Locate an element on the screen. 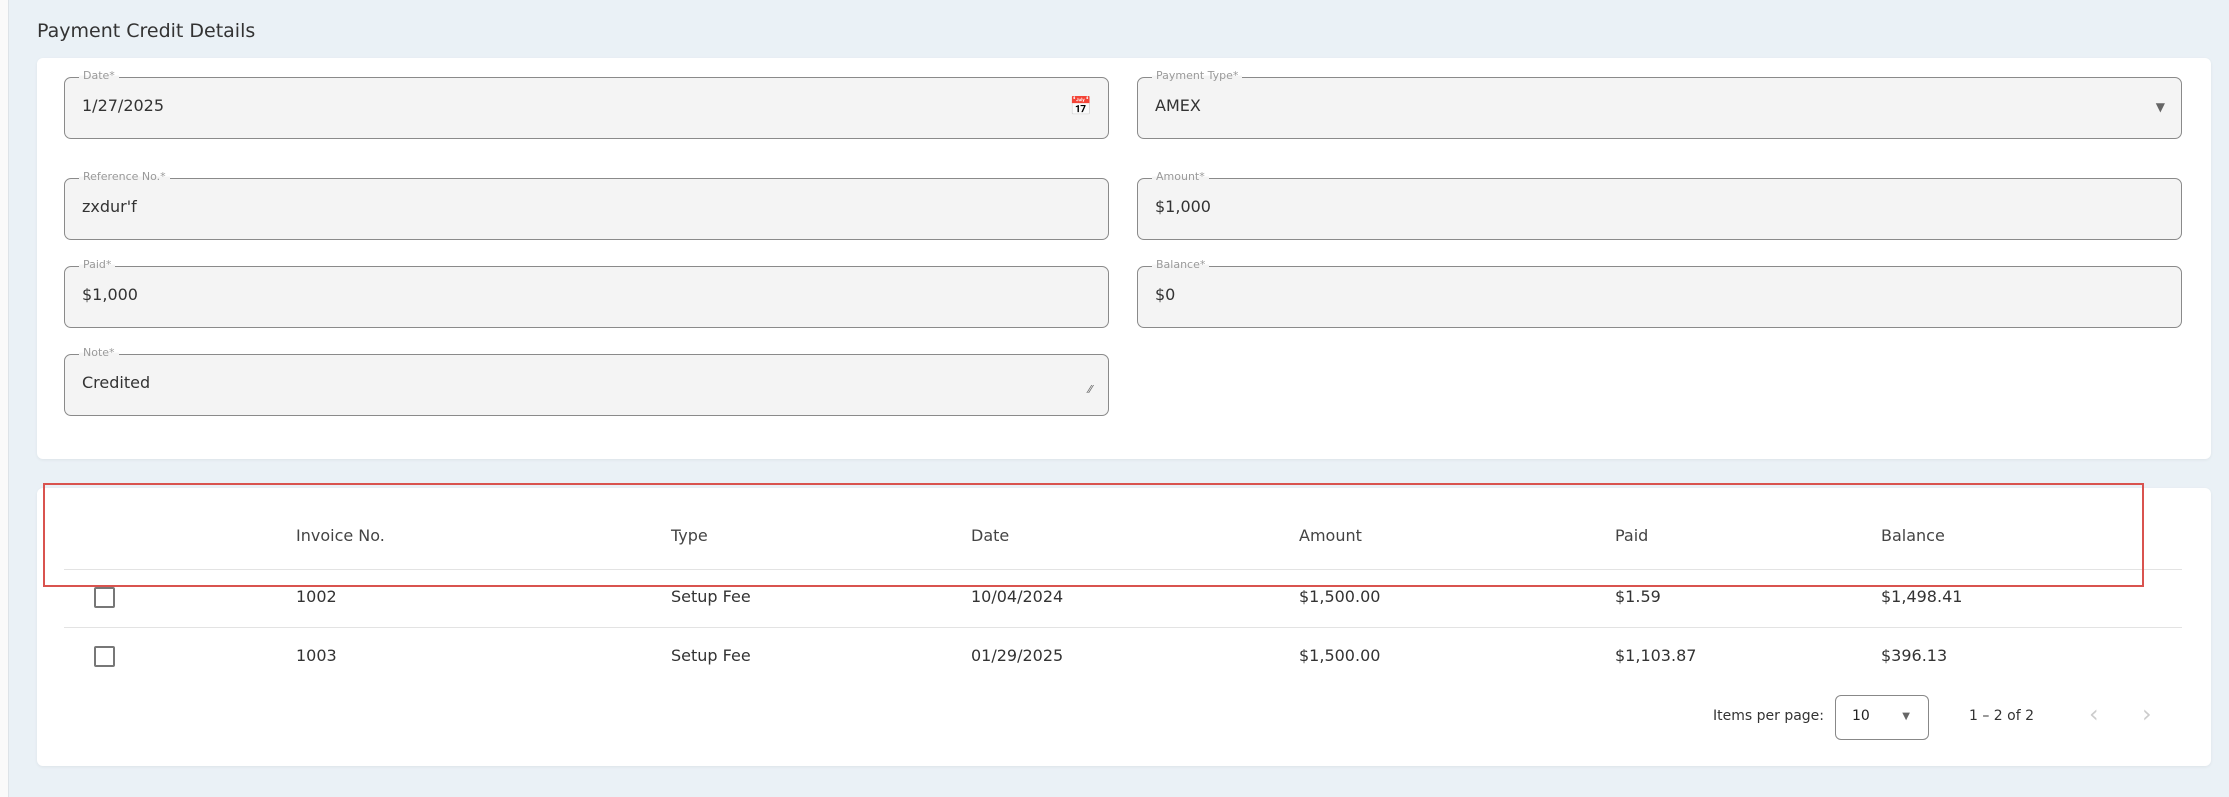 Image resolution: width=2229 pixels, height=797 pixels. date-field: Date* 1/27/2025 📅 is located at coordinates (586, 104).